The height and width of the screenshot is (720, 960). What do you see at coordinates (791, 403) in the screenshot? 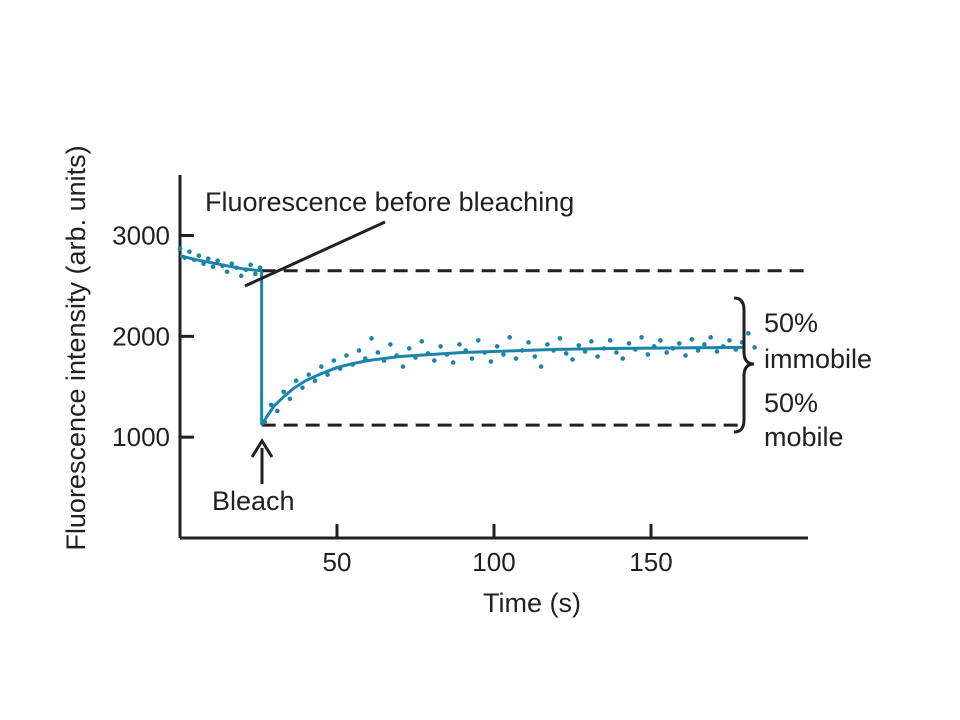
I see `mobile-percent: 50%` at bounding box center [791, 403].